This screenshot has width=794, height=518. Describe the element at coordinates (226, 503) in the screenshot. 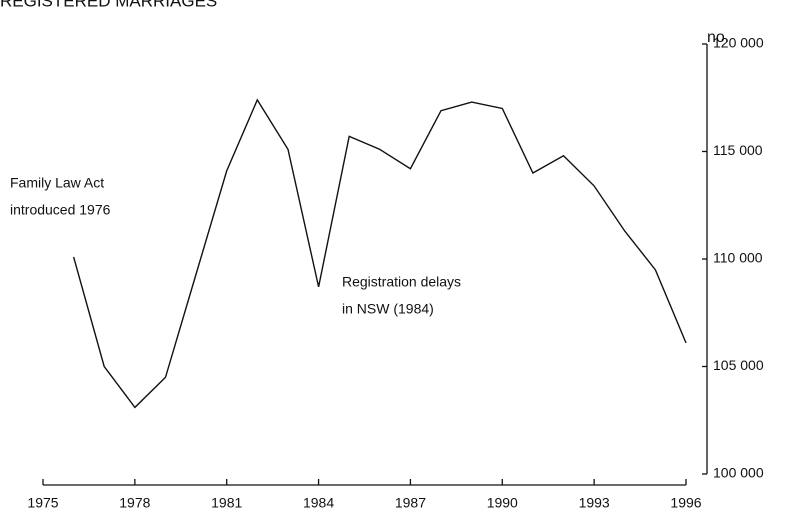

I see `x-tick-label: 1981` at that location.